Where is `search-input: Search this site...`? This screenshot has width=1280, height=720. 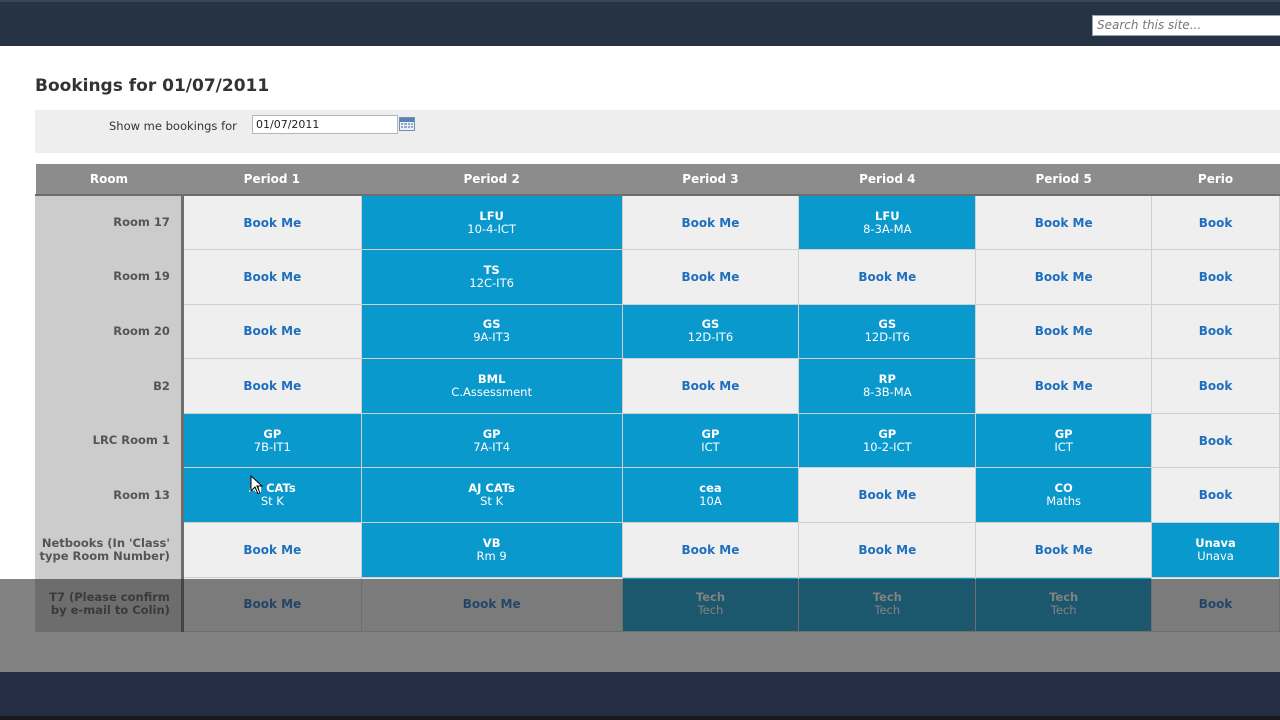 search-input: Search this site... is located at coordinates (1186, 25).